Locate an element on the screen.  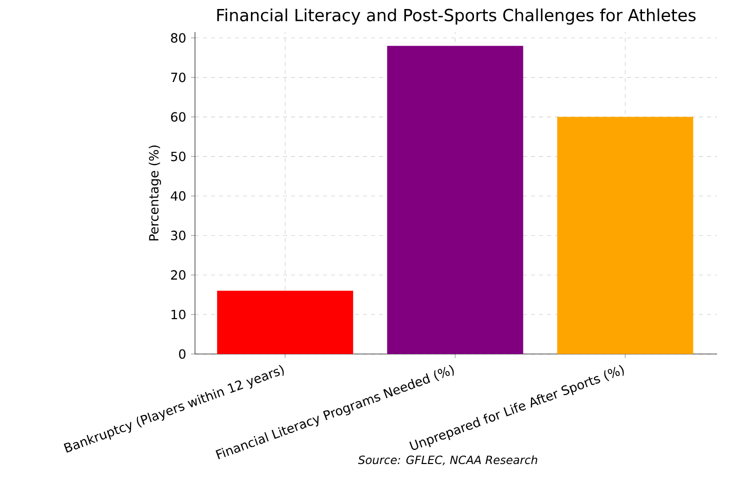
y-tick-label: 20 is located at coordinates (178, 275).